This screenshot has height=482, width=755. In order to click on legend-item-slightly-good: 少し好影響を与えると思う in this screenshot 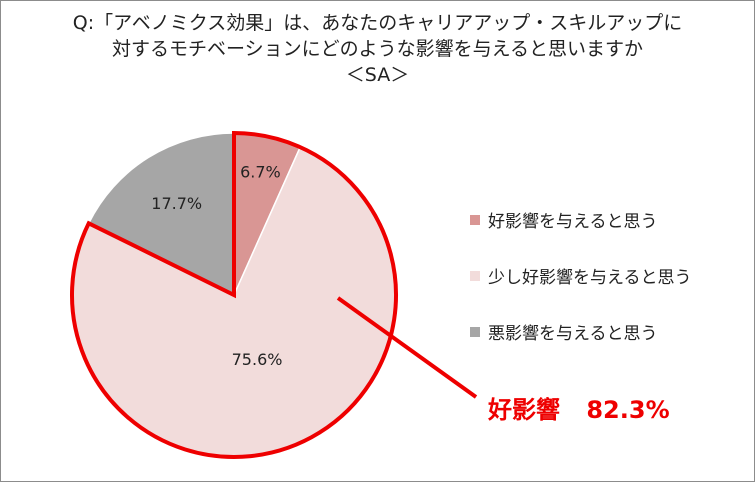, I will do `click(581, 275)`.